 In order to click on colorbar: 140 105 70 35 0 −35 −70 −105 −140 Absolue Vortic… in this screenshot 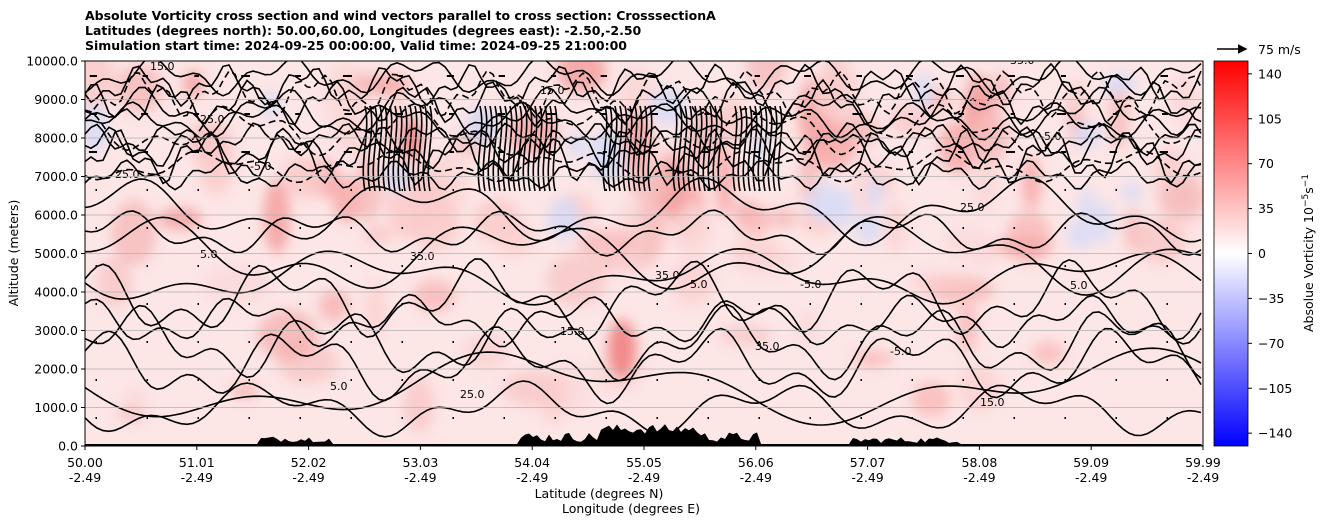, I will do `click(1264, 253)`.